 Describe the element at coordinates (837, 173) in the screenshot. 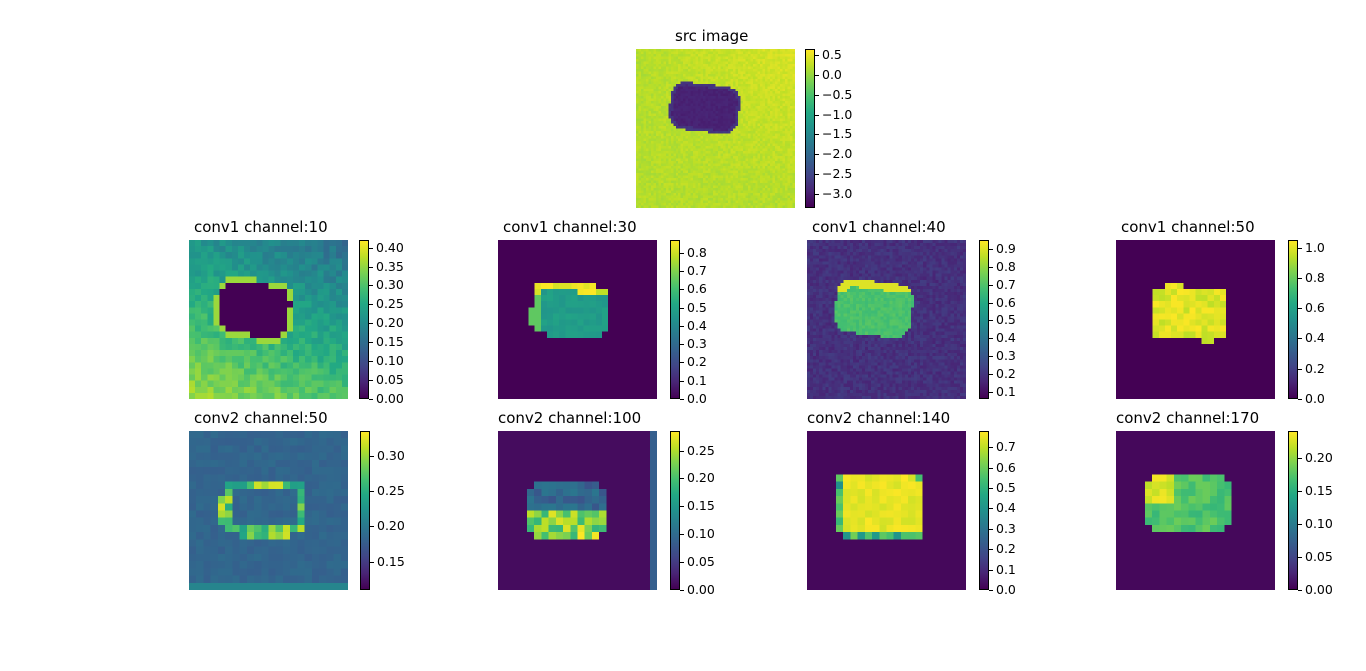

I see `colorbar-tick-label: −2.5` at that location.